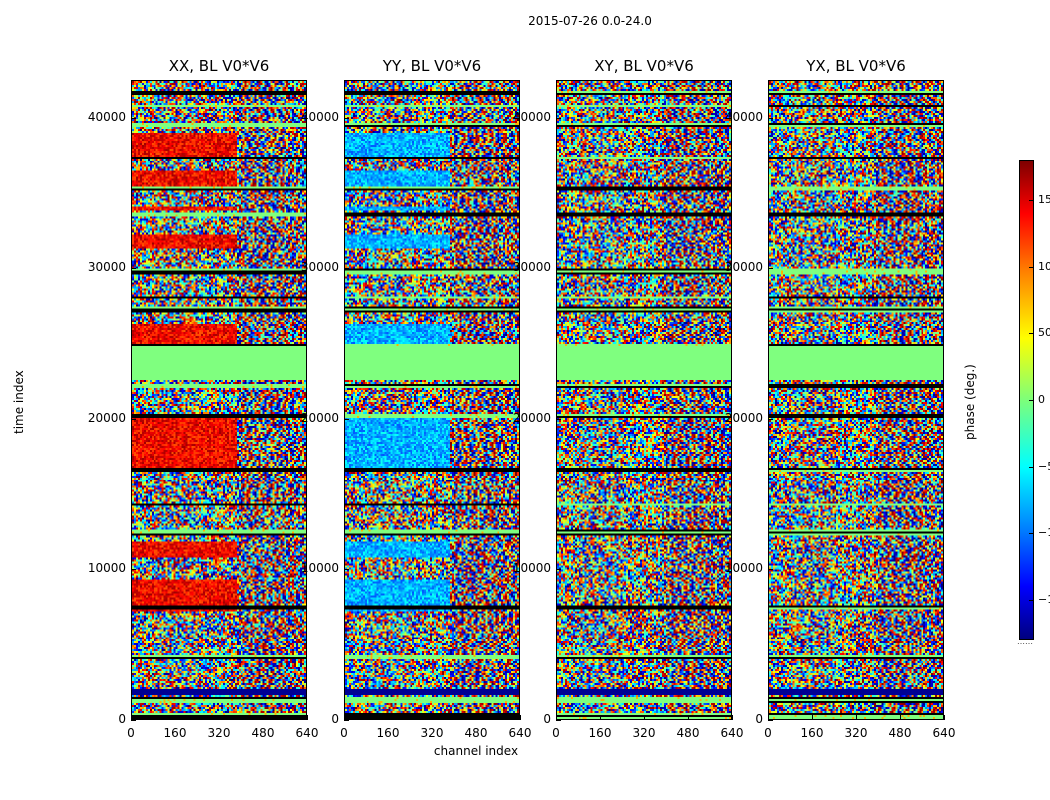  What do you see at coordinates (1041, 399) in the screenshot?
I see `colorbar-tick-label: 0` at bounding box center [1041, 399].